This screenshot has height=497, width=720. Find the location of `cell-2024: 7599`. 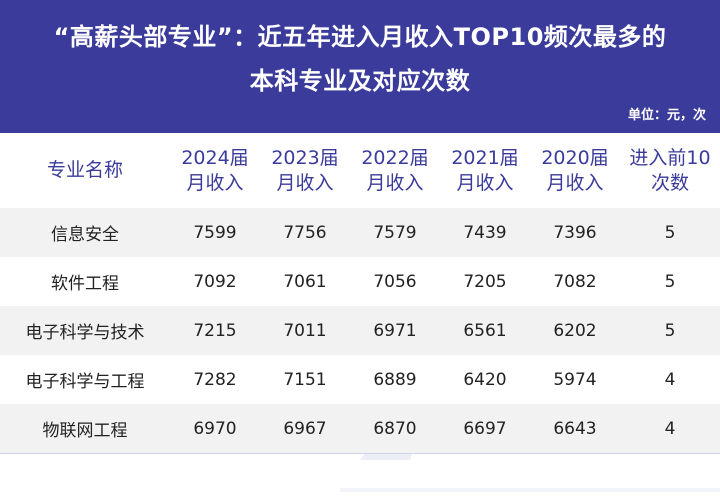

cell-2024: 7599 is located at coordinates (215, 232).